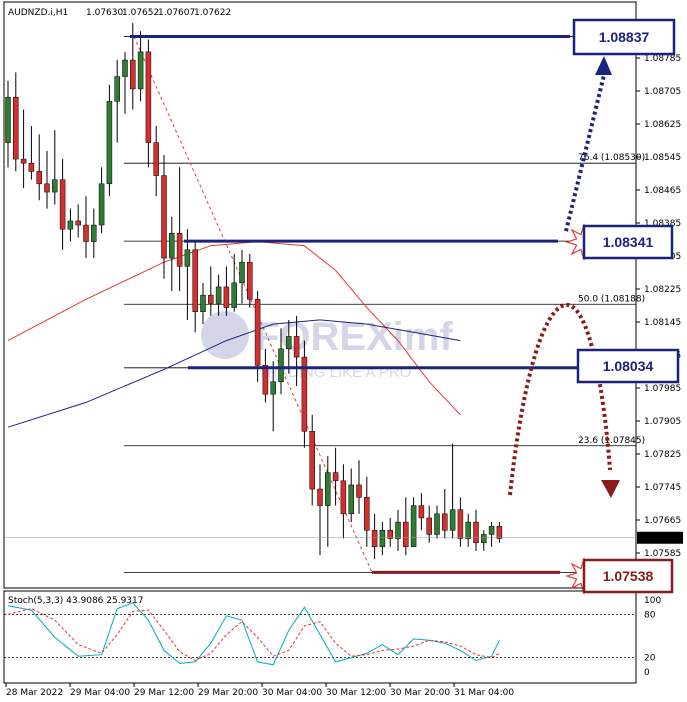  I want to click on level-box-label-pivot: 1.08341, so click(628, 242).